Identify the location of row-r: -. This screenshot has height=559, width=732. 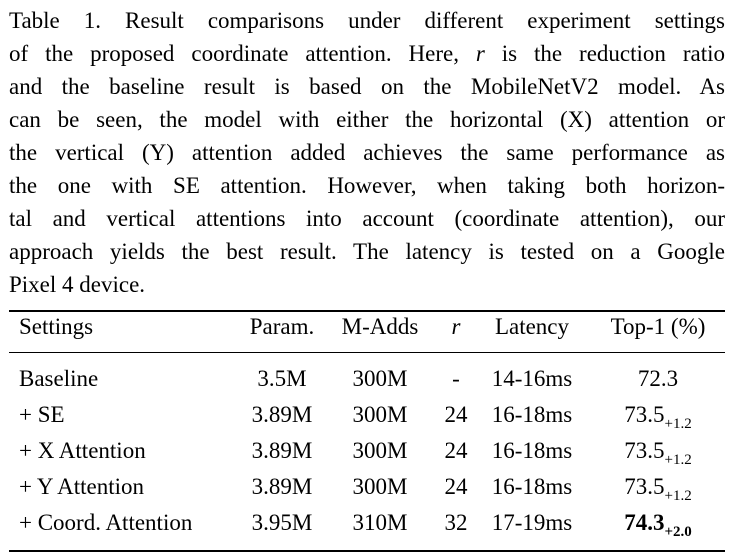
(456, 378).